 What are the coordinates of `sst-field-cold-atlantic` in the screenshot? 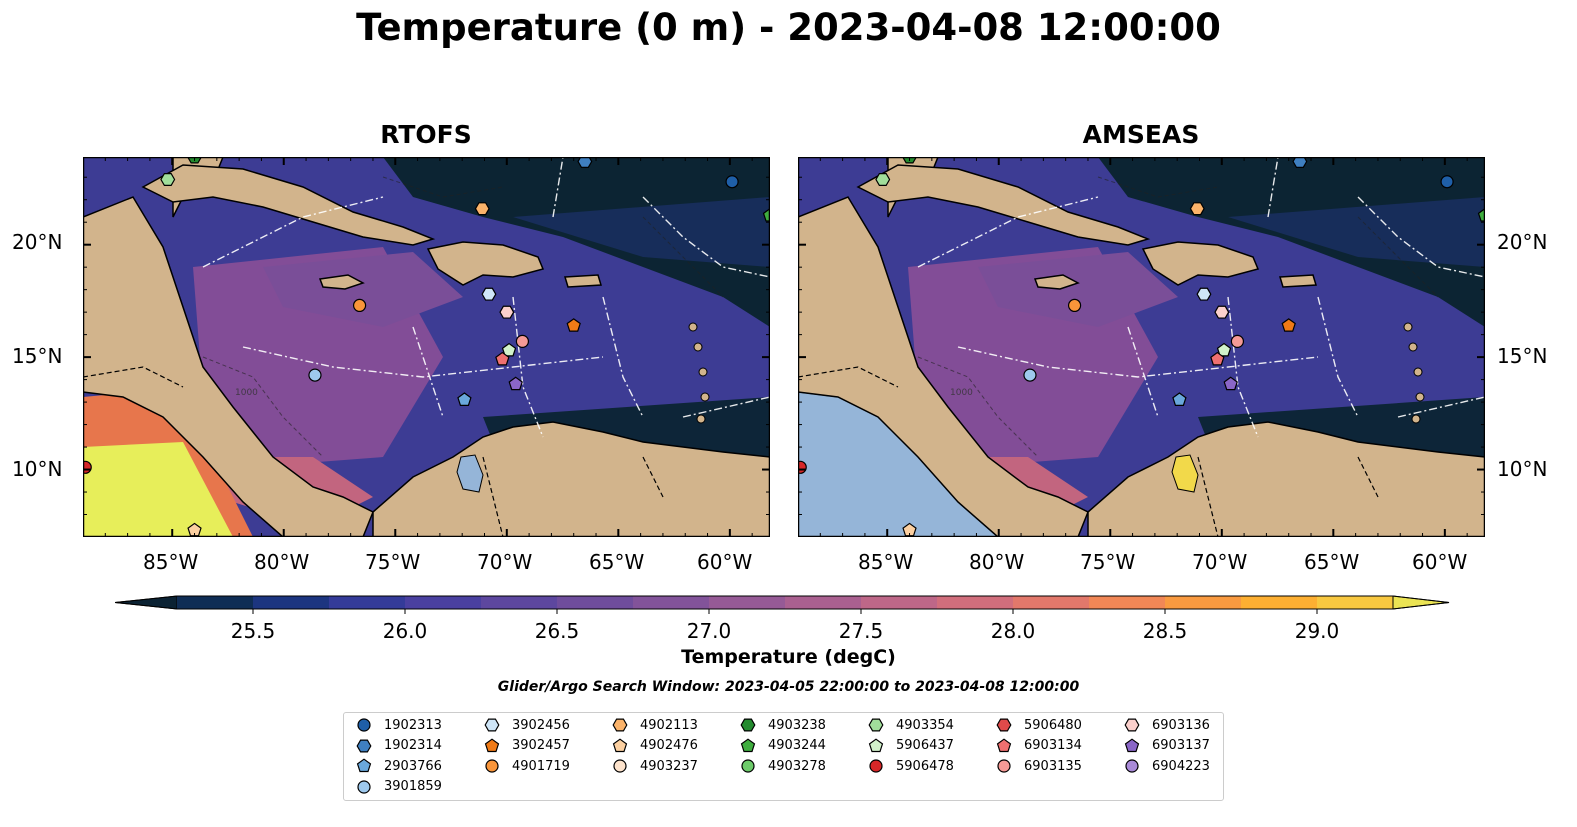 It's located at (1291, 242).